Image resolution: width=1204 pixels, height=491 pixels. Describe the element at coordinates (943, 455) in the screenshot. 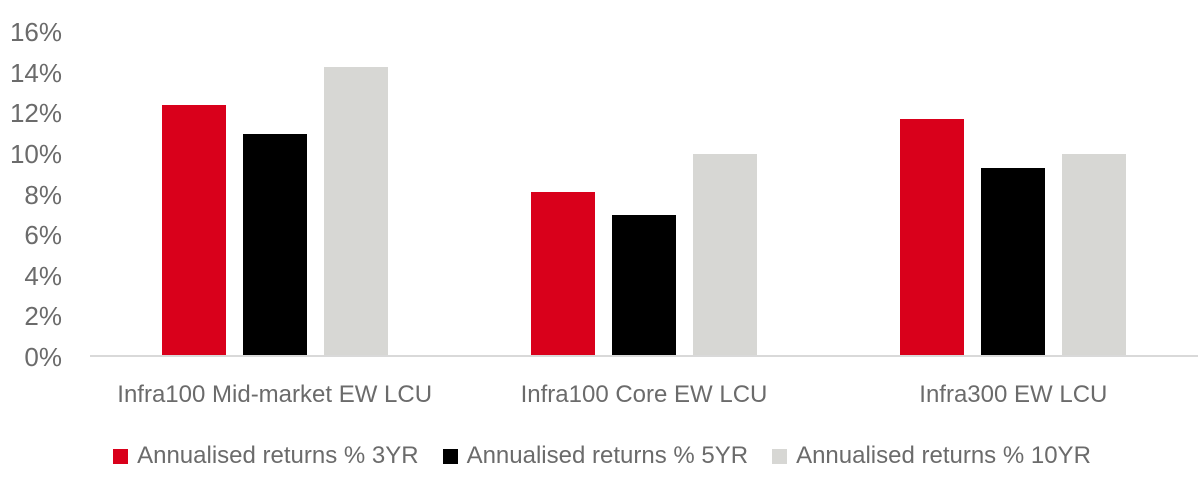

I see `legend-label: Annualised returns % 10YR` at that location.